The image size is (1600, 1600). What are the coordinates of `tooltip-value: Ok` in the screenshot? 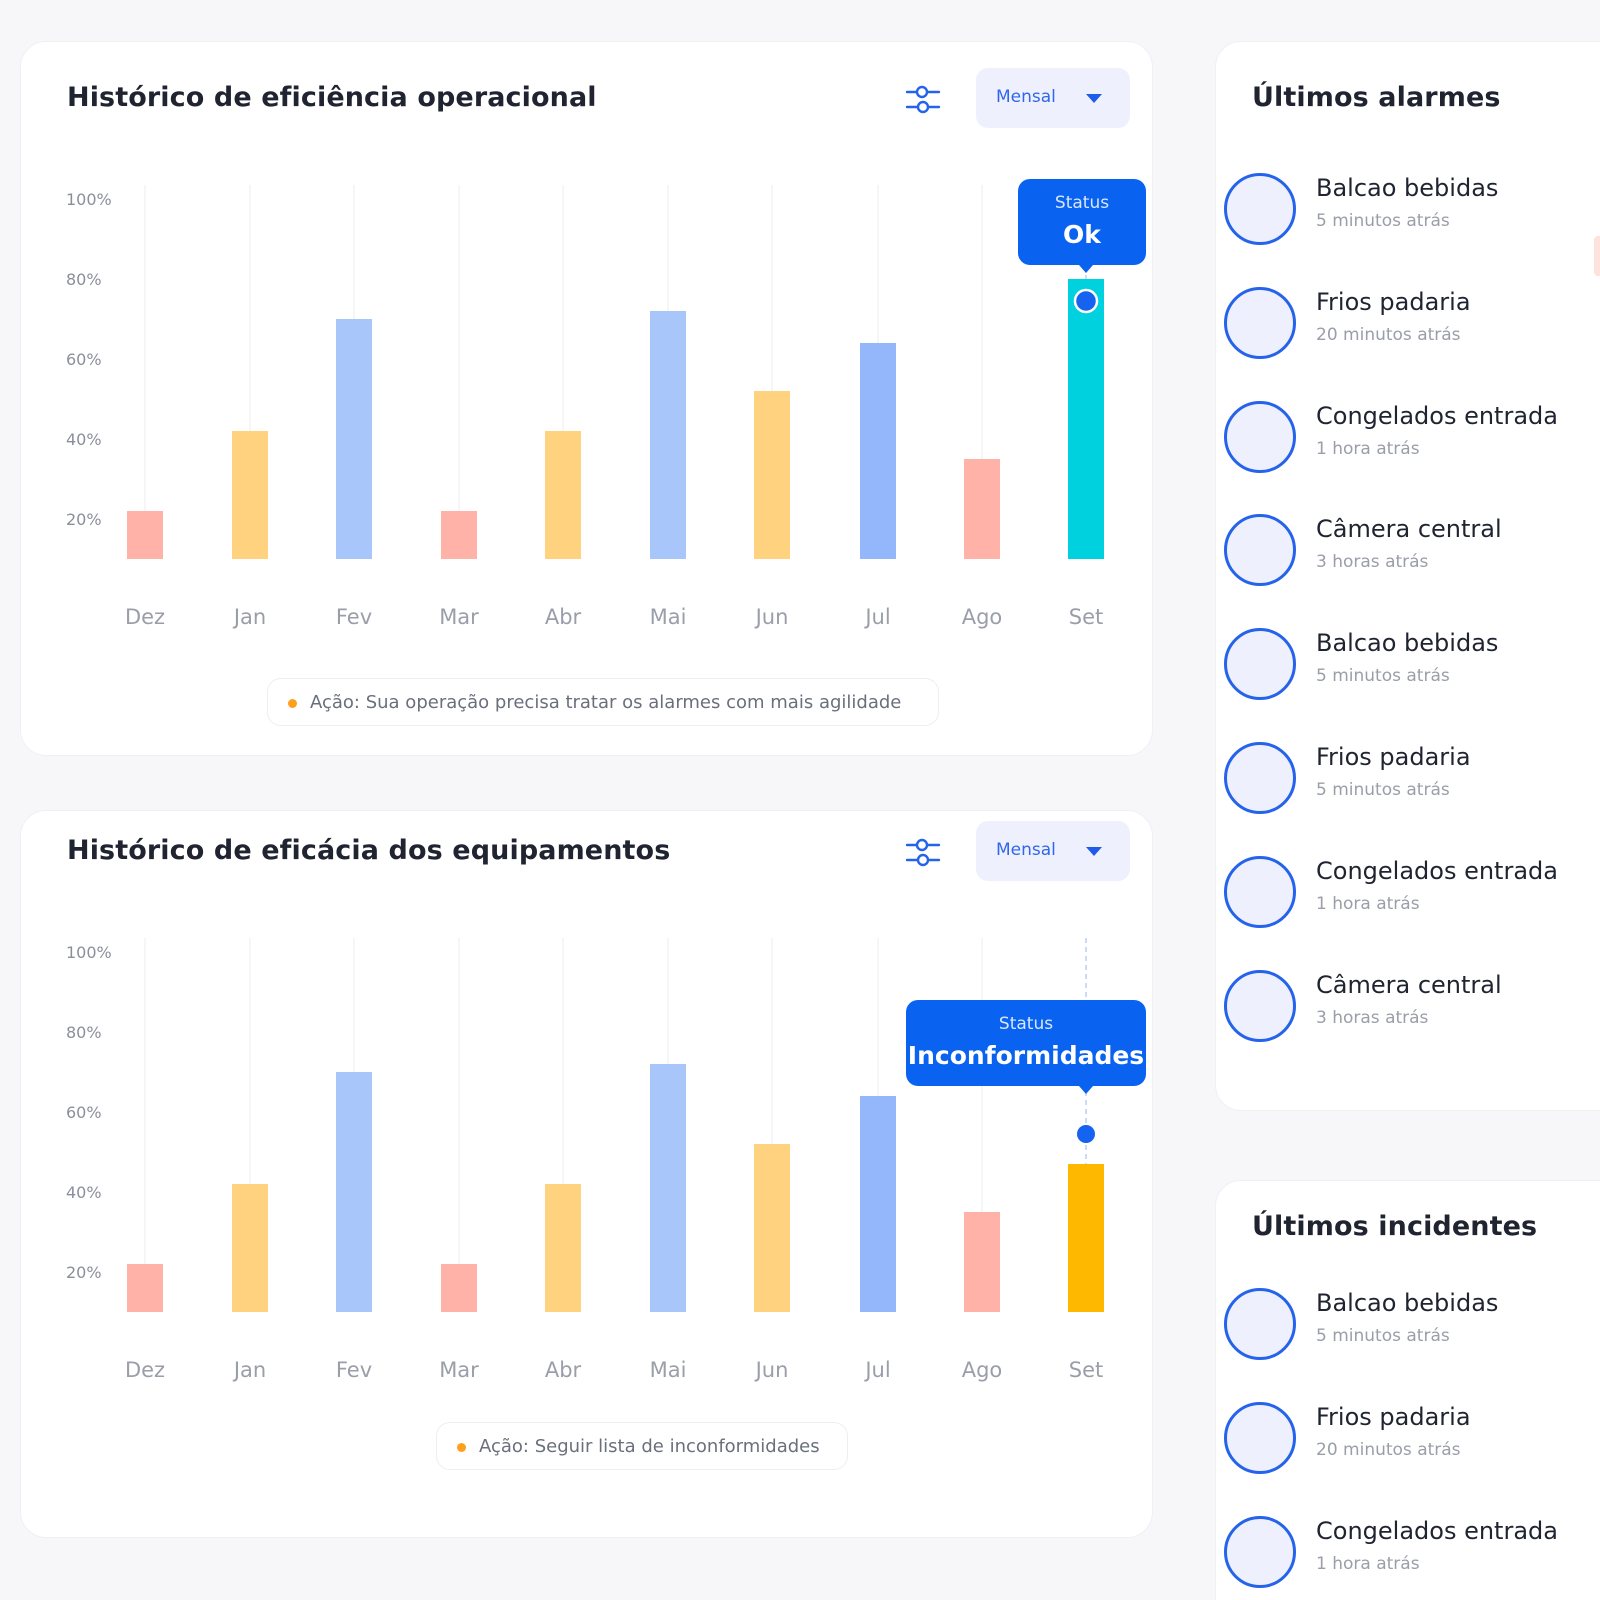 It's located at (1082, 234).